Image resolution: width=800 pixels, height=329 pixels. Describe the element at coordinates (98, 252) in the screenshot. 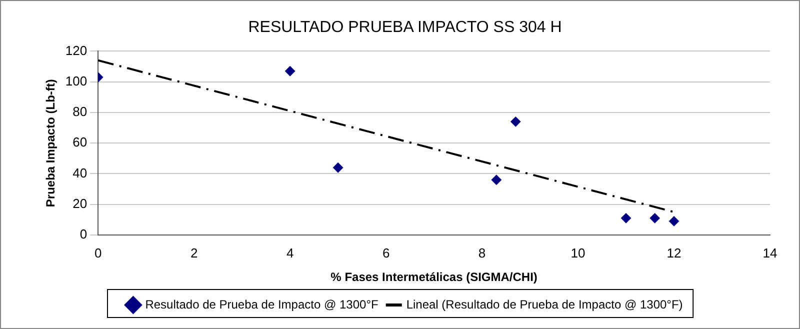

I see `x-tick-label: 0` at that location.